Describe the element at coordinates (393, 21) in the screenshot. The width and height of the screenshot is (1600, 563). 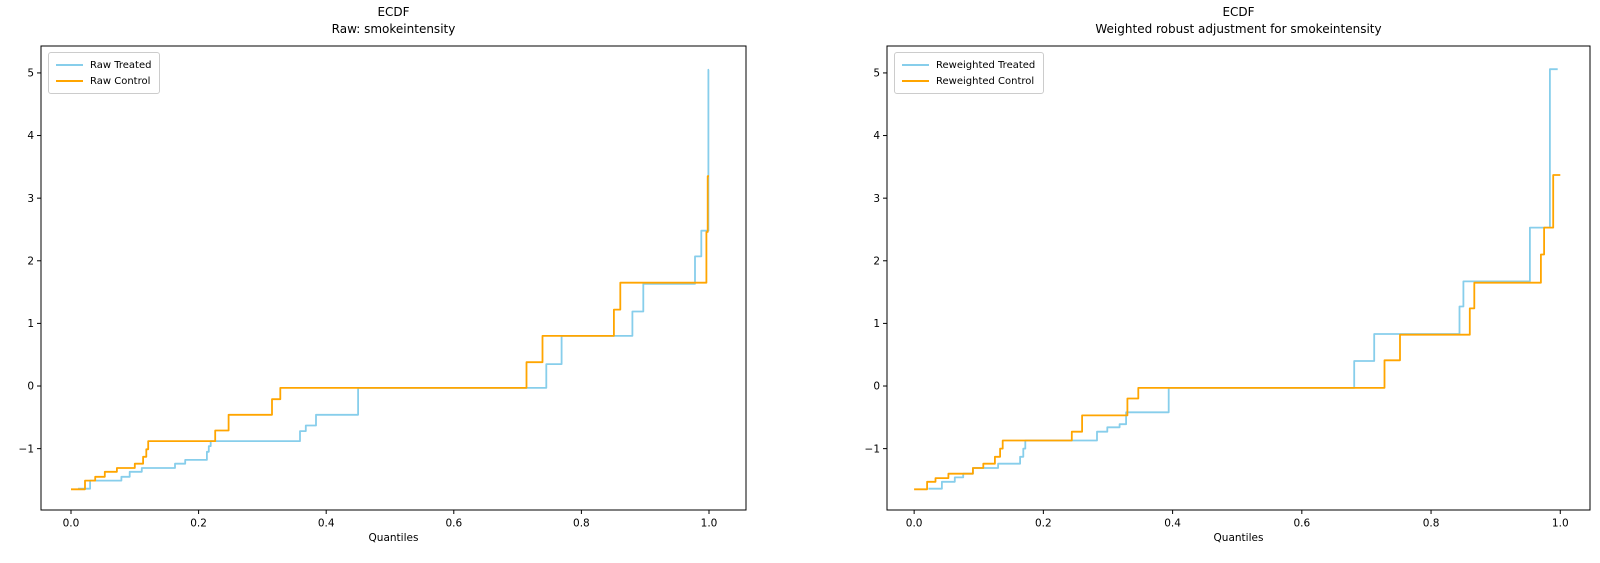
I see `plot-title-raw: ECDF Raw: smokeintensity` at that location.